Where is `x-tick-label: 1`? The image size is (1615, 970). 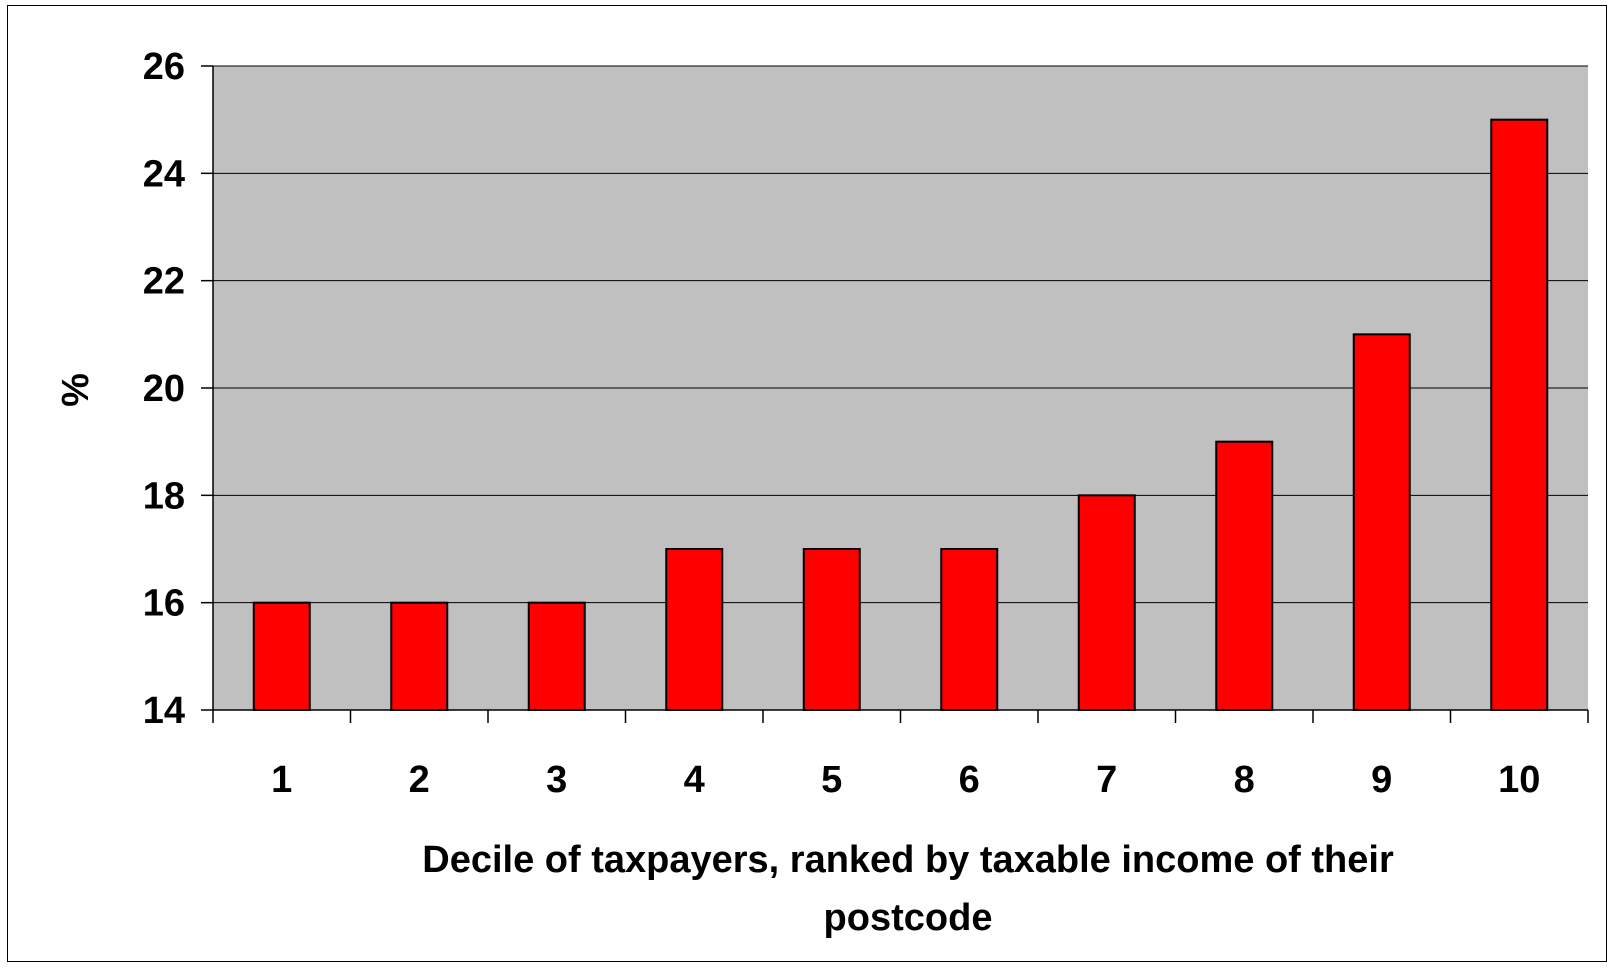
x-tick-label: 1 is located at coordinates (281, 780).